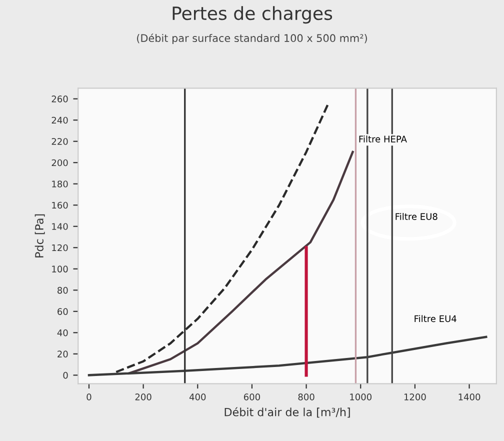 The width and height of the screenshot is (504, 441). I want to click on ref-line-label: Filtre EU8, so click(417, 216).